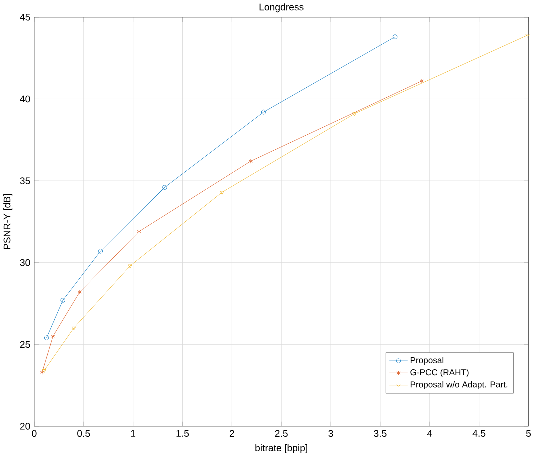 Image resolution: width=535 pixels, height=457 pixels. What do you see at coordinates (529, 433) in the screenshot?
I see `x-tick-label: 5` at bounding box center [529, 433].